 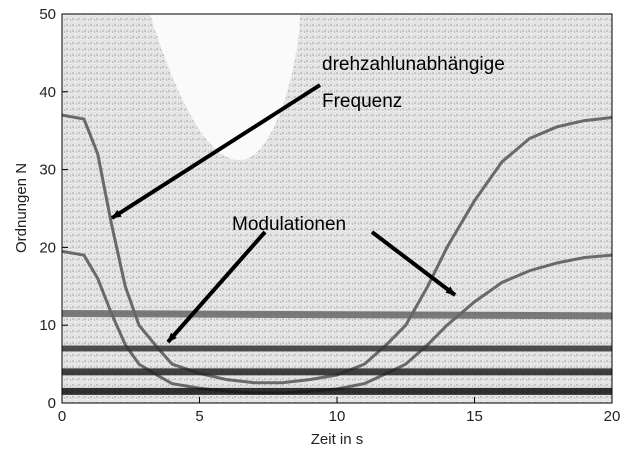 What do you see at coordinates (47, 92) in the screenshot?
I see `y-tick-label: 40` at bounding box center [47, 92].